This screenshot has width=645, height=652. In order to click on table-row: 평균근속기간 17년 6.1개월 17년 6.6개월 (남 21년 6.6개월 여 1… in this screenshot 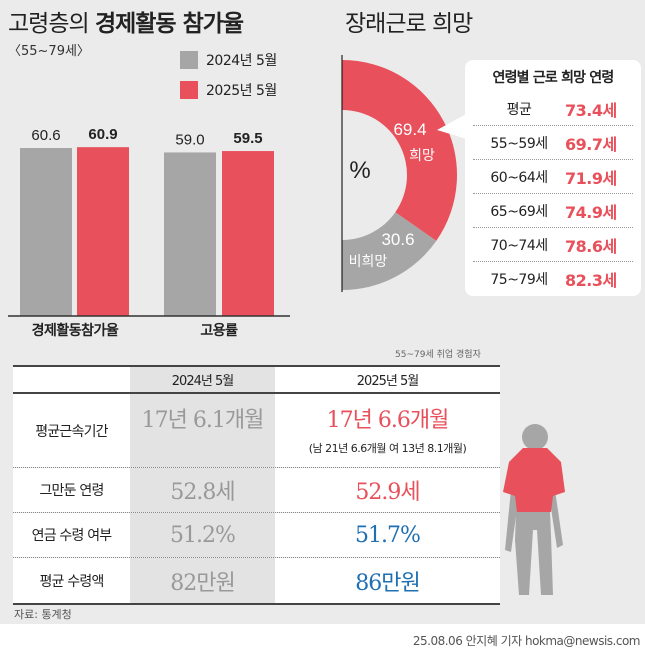, I will do `click(256, 431)`.